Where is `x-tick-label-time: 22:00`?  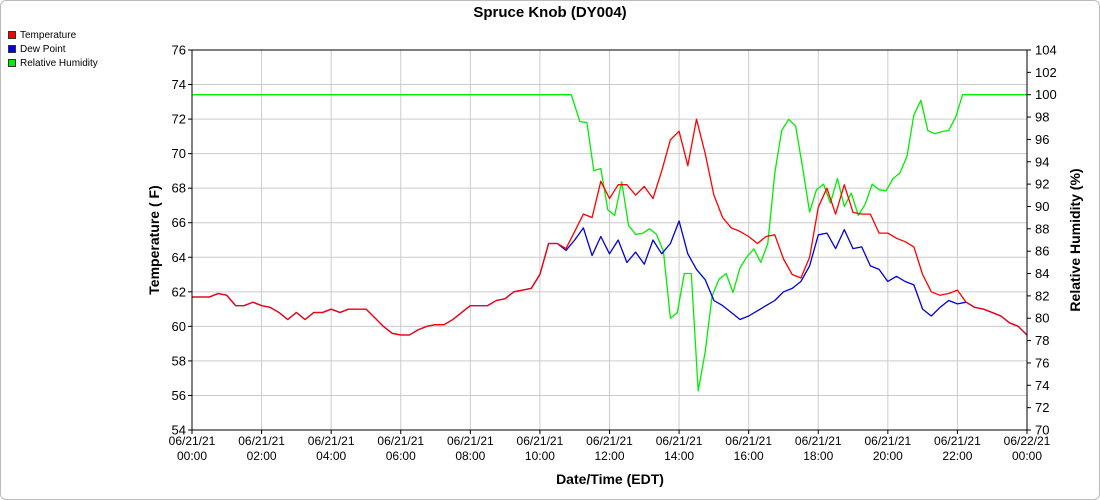 x-tick-label-time: 22:00 is located at coordinates (957, 456).